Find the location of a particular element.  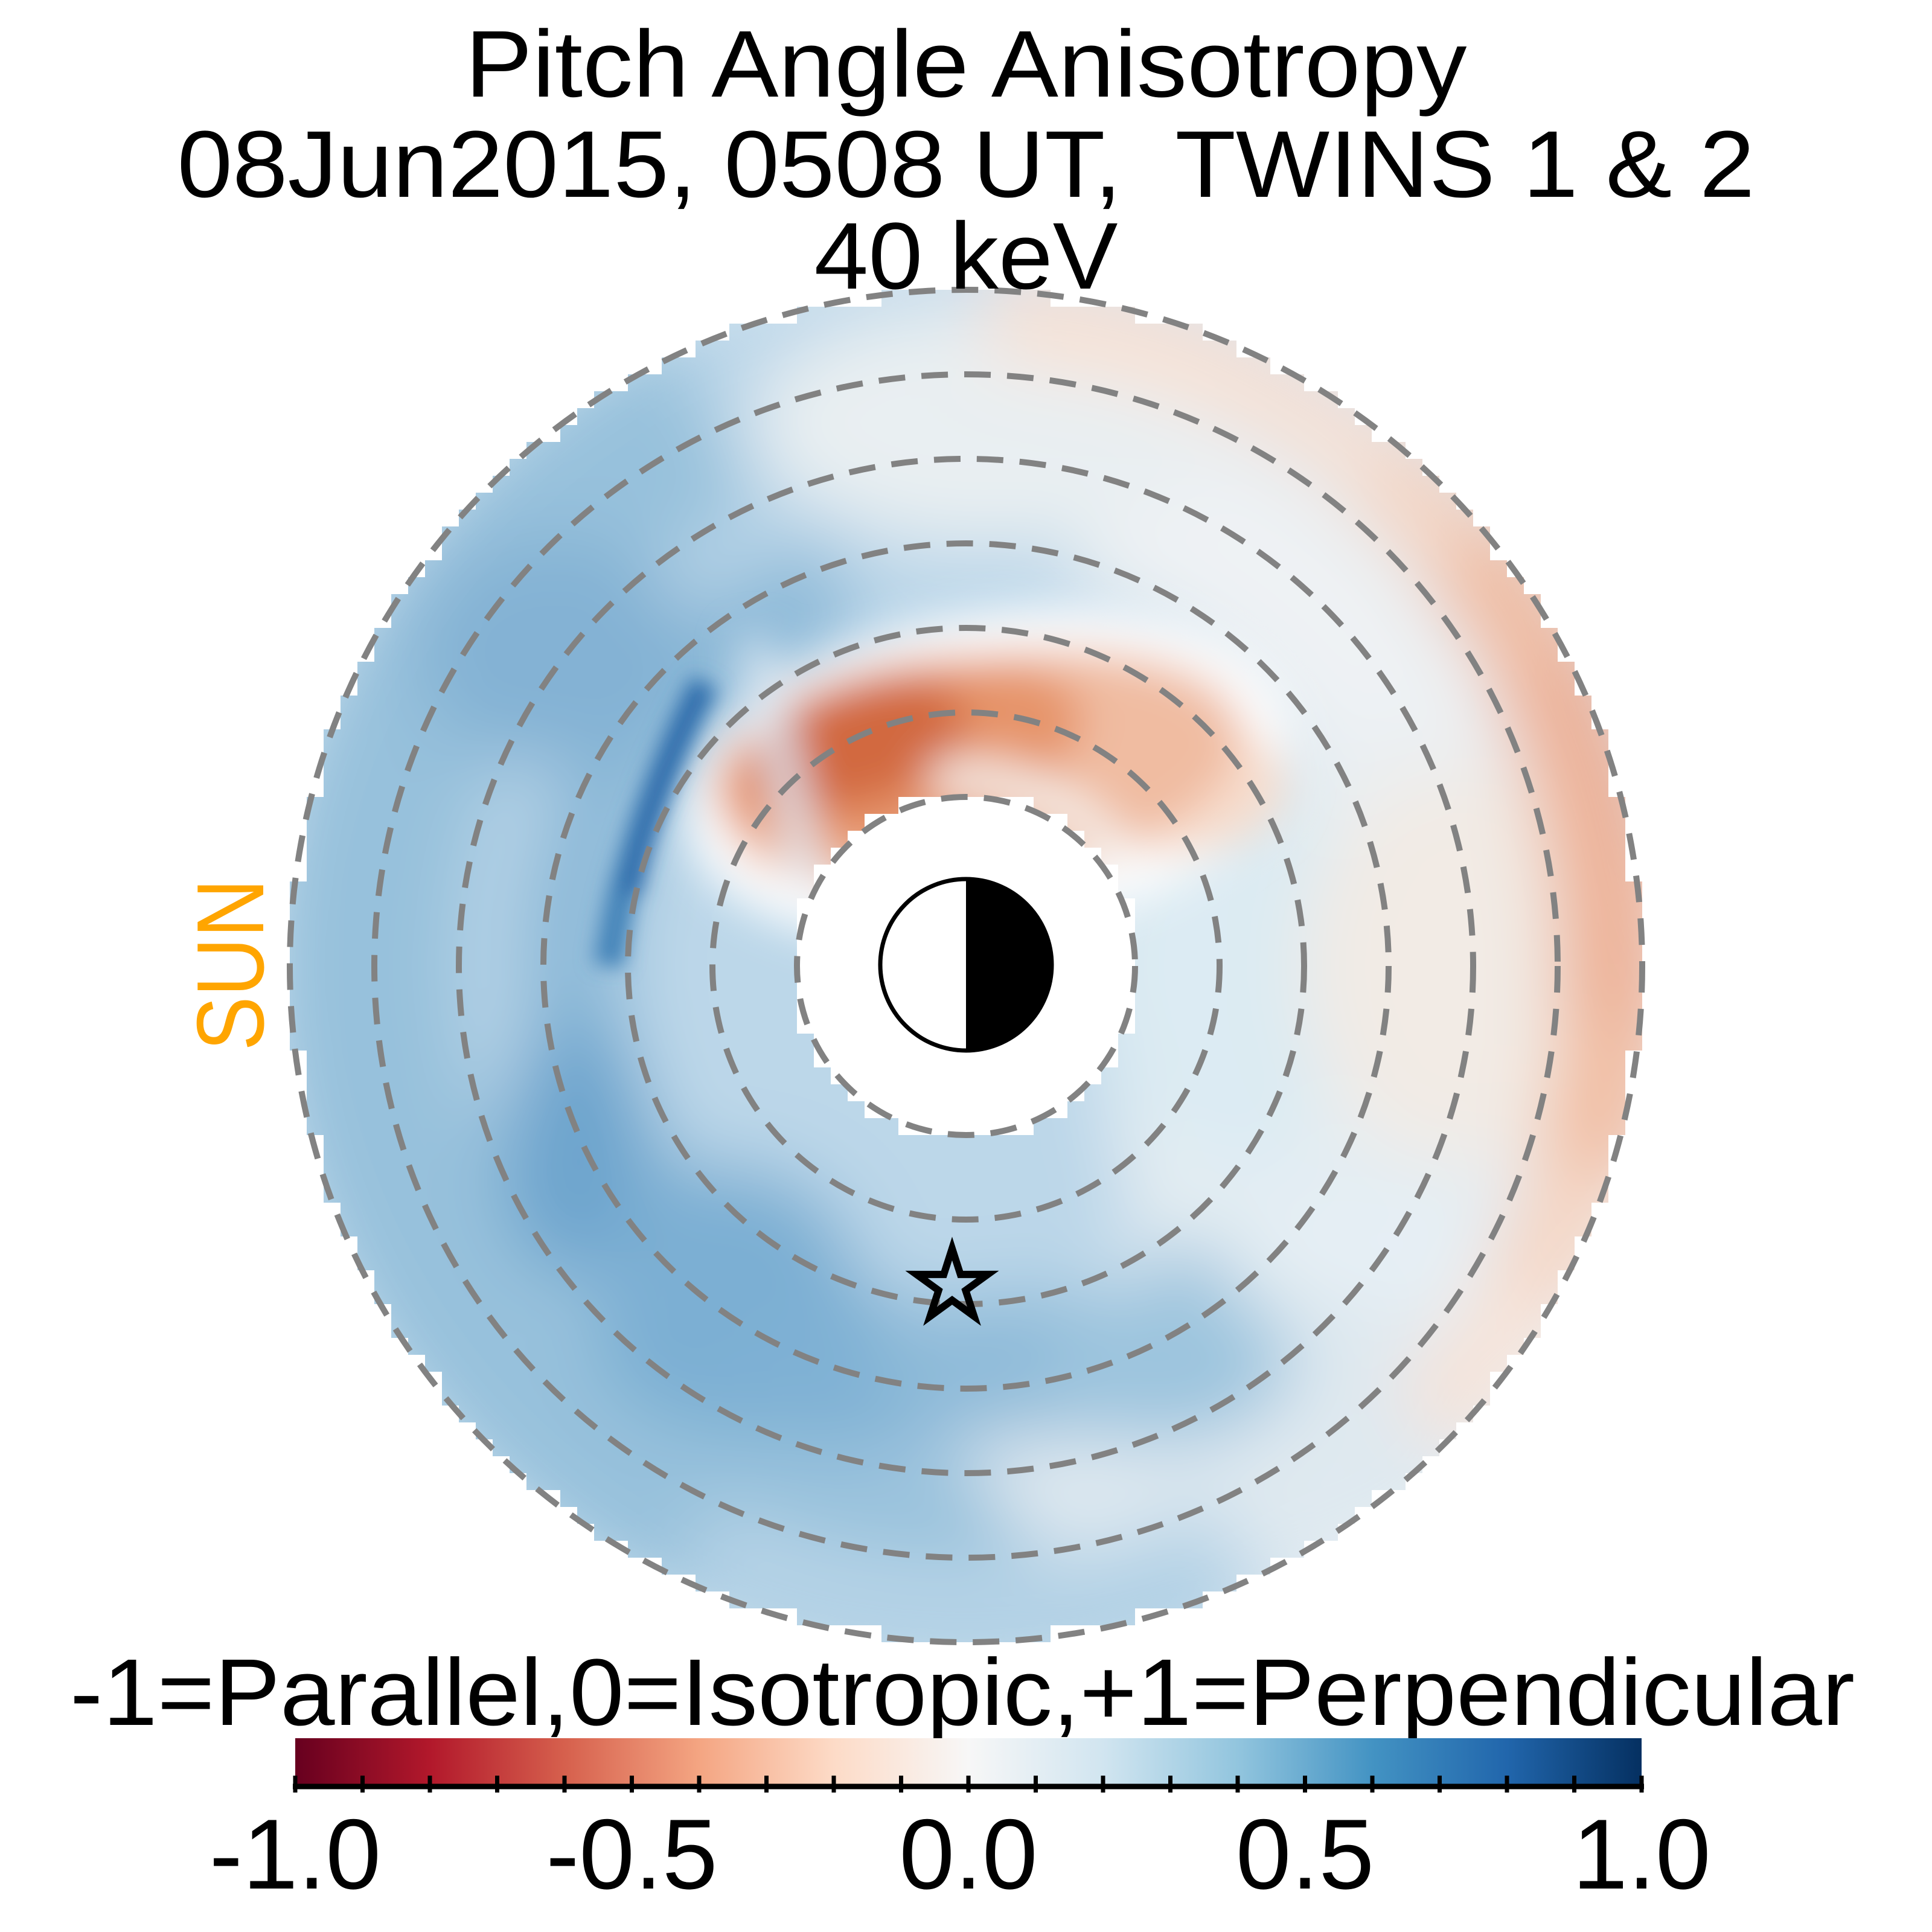

svg-text: 1.0 is located at coordinates (1641, 1855).